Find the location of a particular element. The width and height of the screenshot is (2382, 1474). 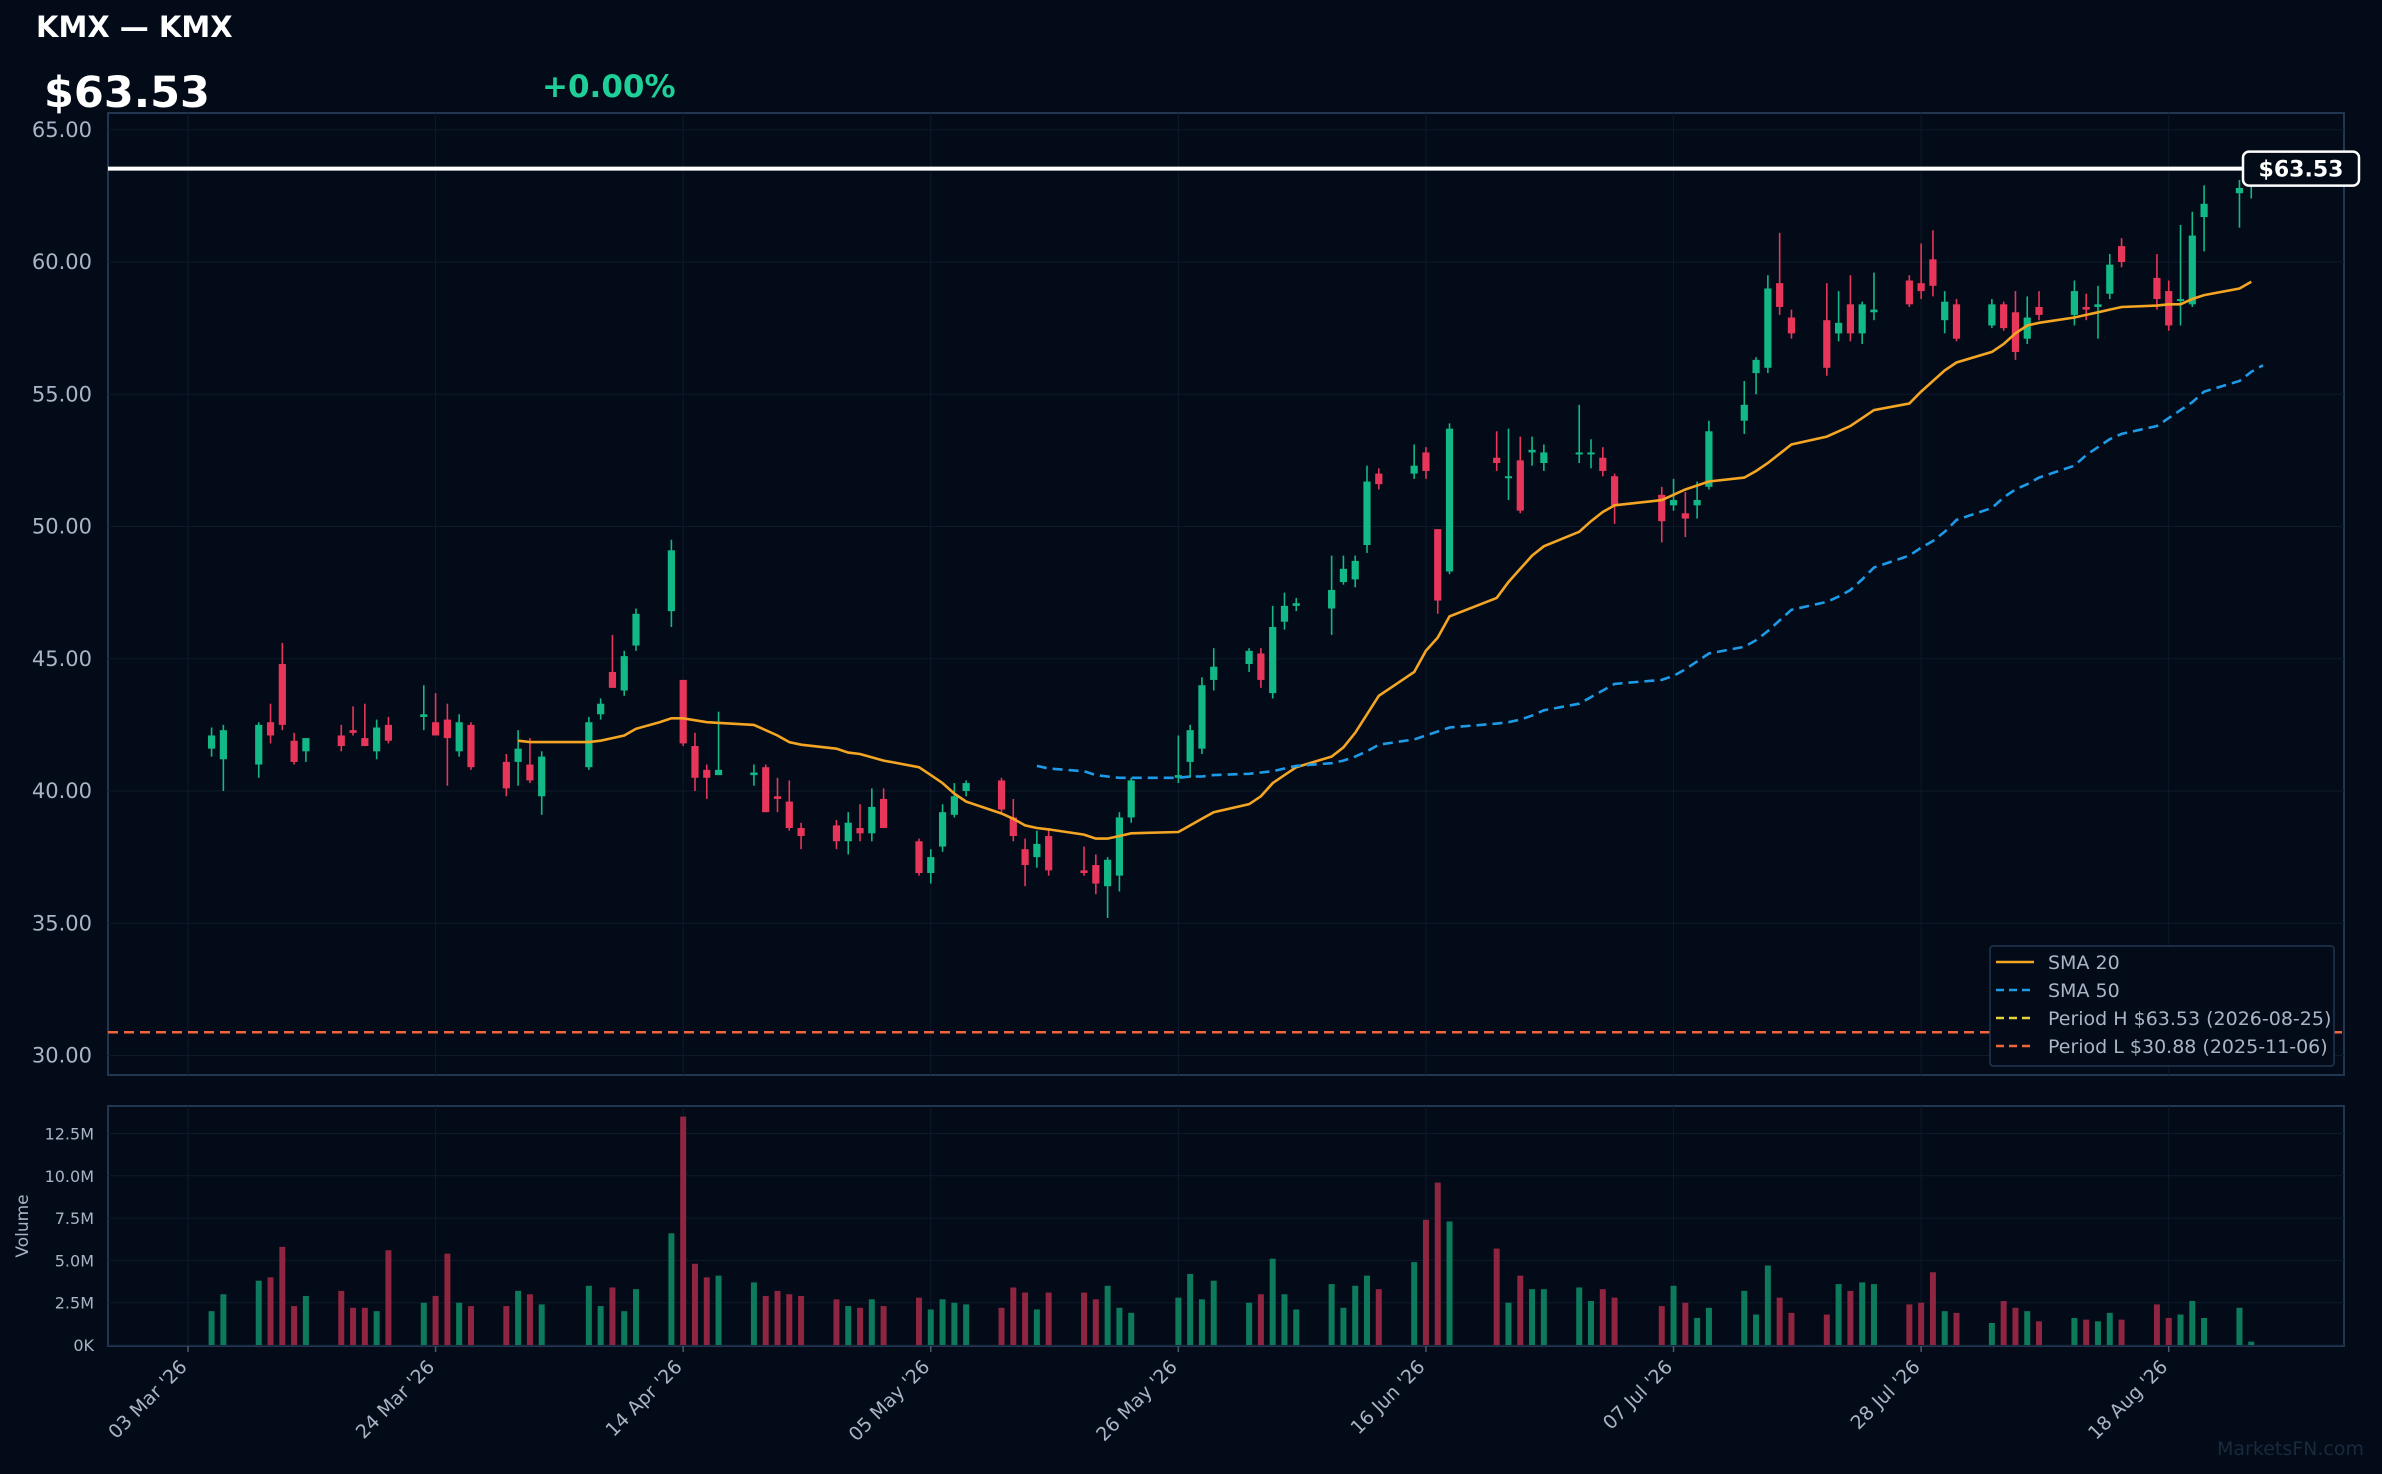

legend-box is located at coordinates (2162, 1006).